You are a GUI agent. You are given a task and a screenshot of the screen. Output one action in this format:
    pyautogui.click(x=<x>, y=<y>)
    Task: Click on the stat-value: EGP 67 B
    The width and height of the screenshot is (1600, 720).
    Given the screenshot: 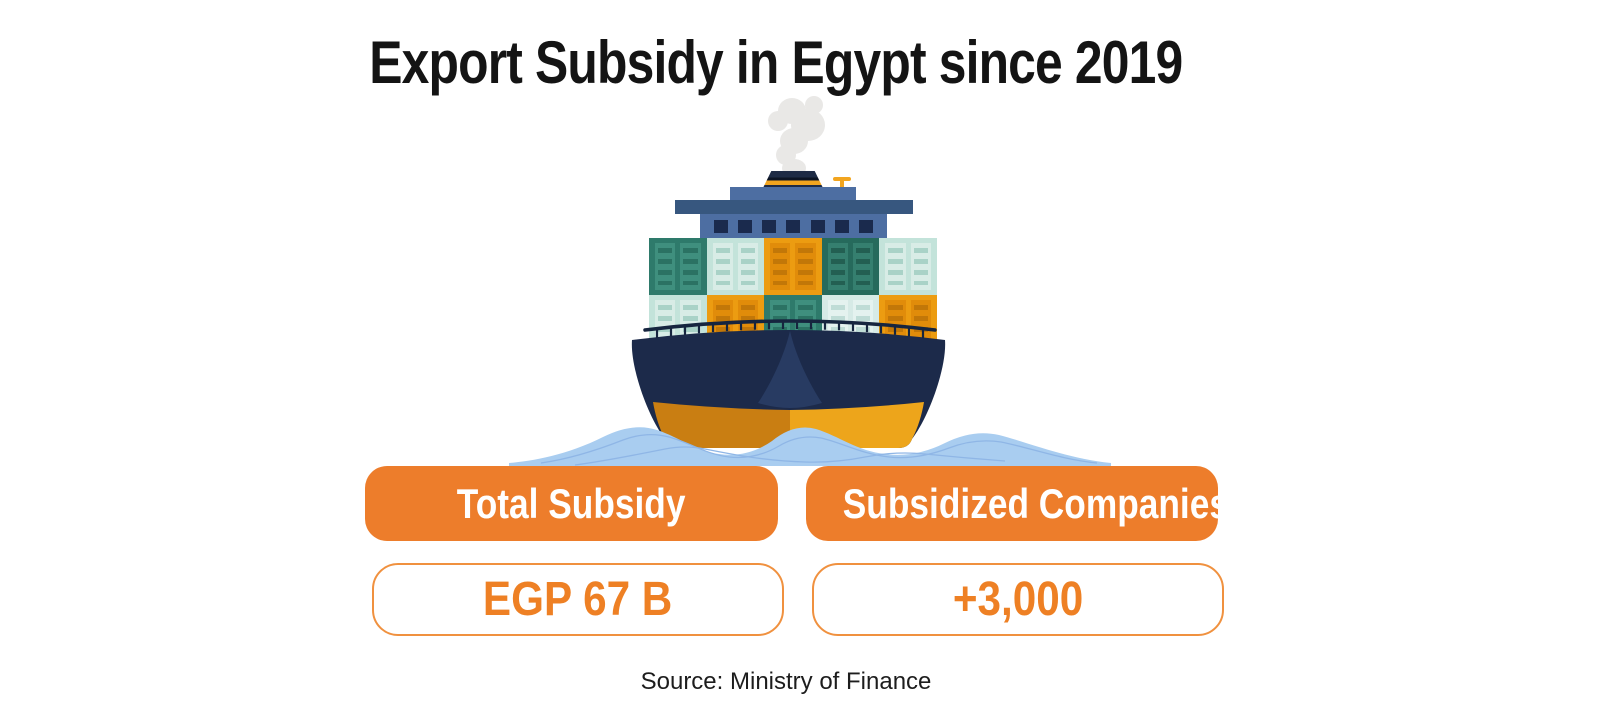 What is the action you would take?
    pyautogui.click(x=578, y=599)
    